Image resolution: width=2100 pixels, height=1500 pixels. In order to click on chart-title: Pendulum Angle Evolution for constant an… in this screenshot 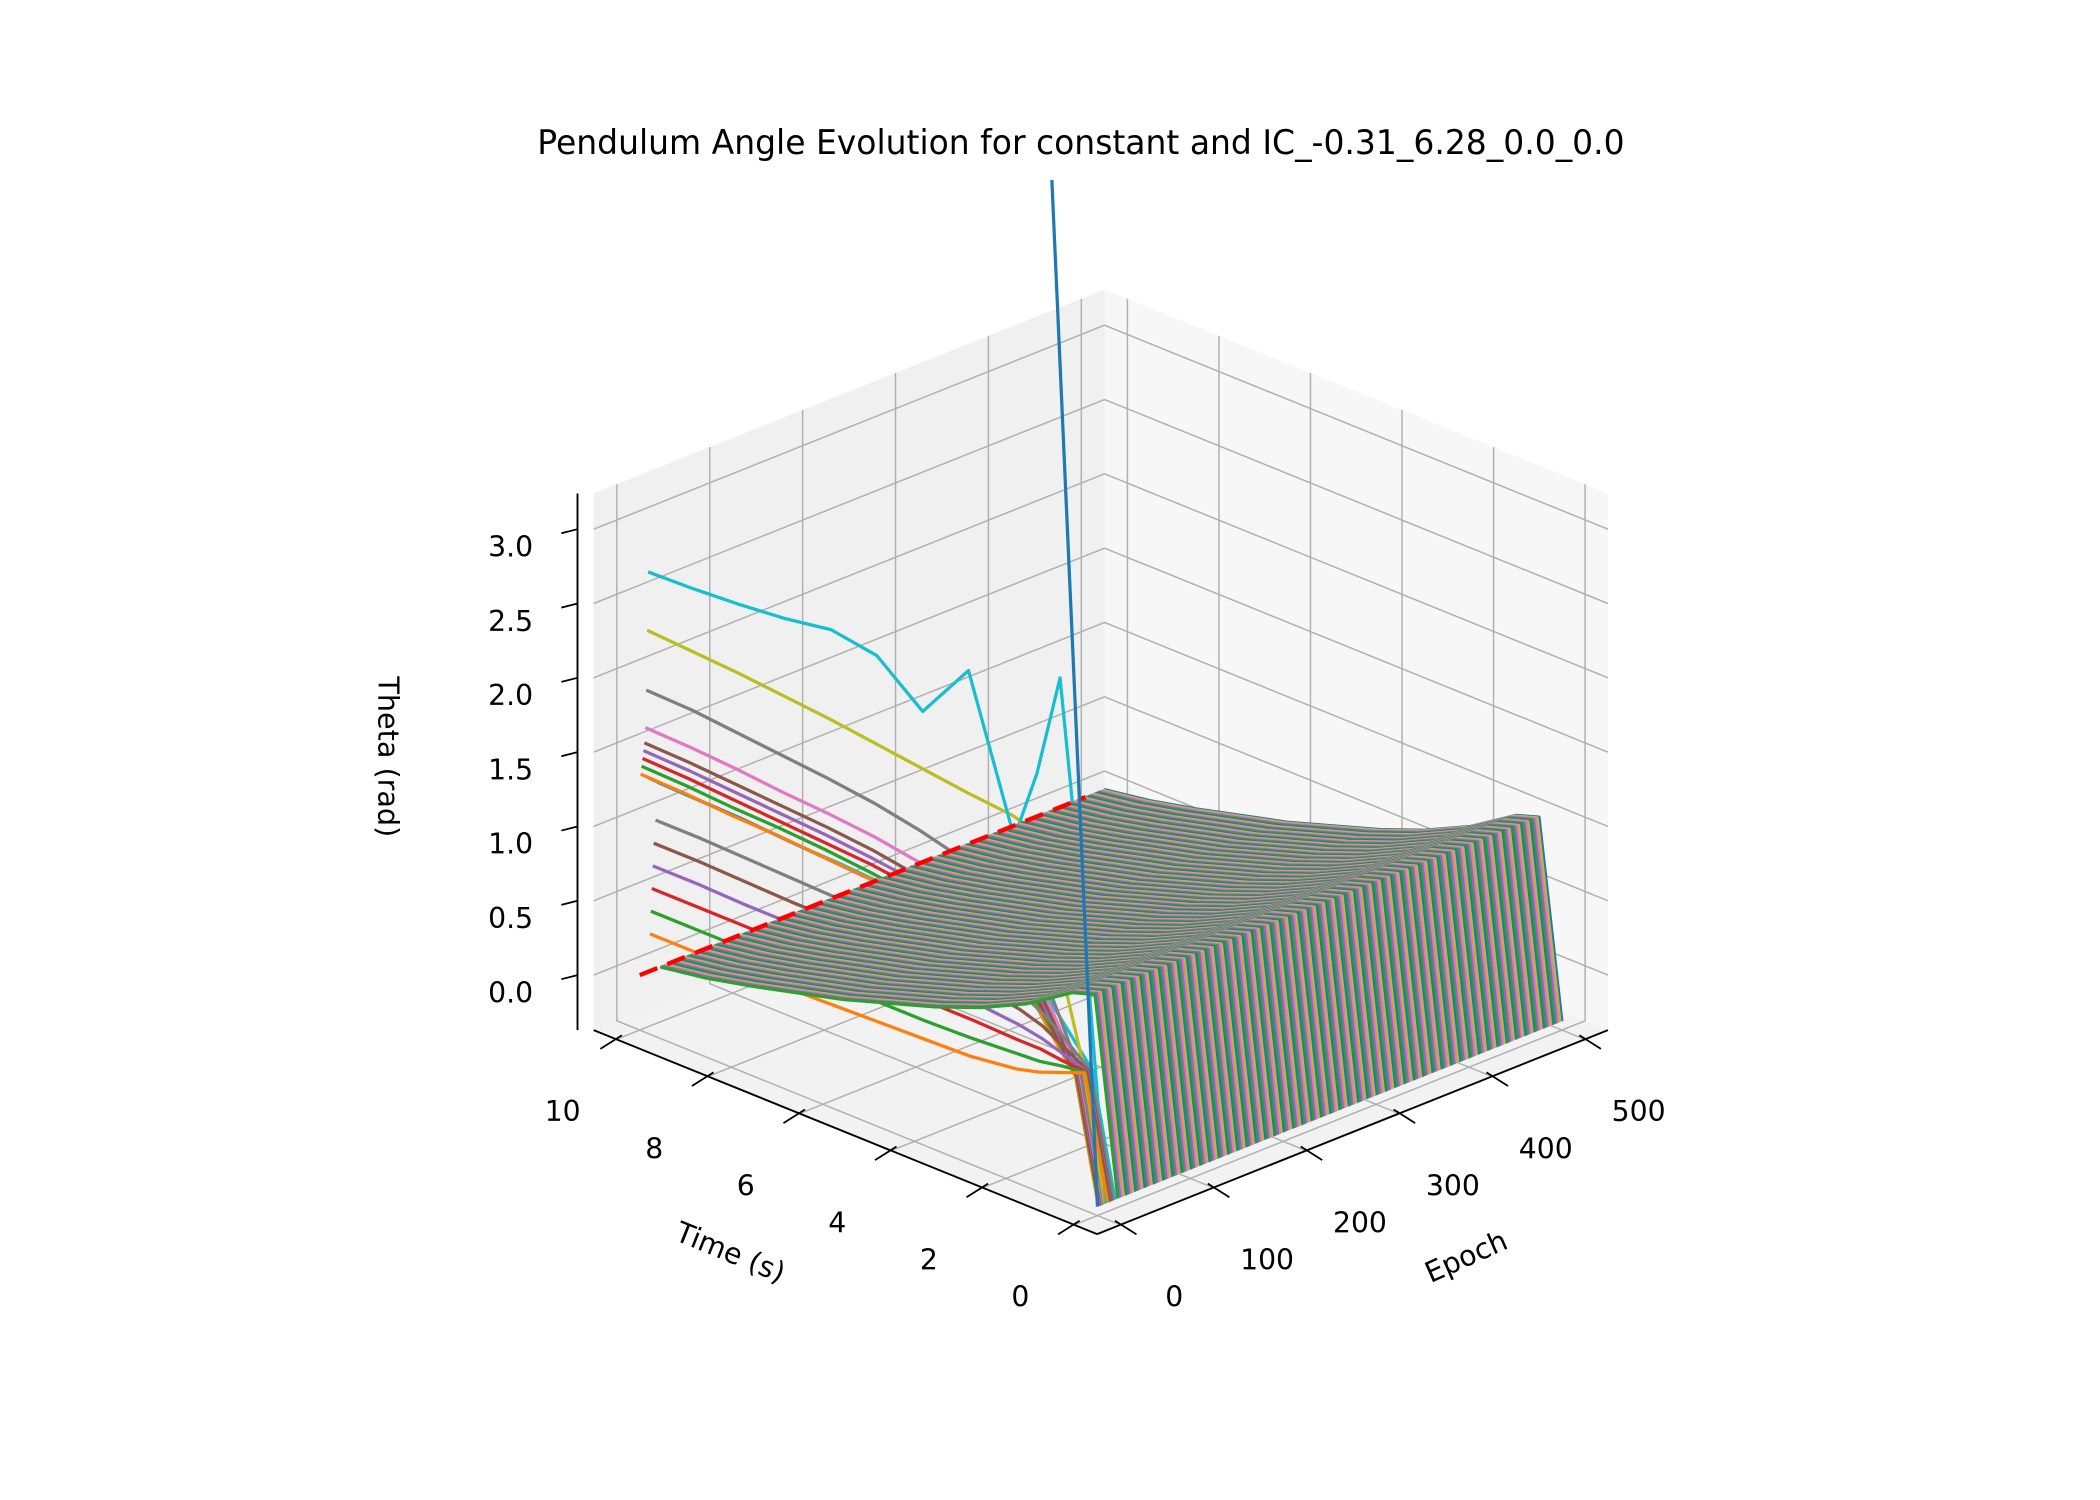, I will do `click(1080, 142)`.